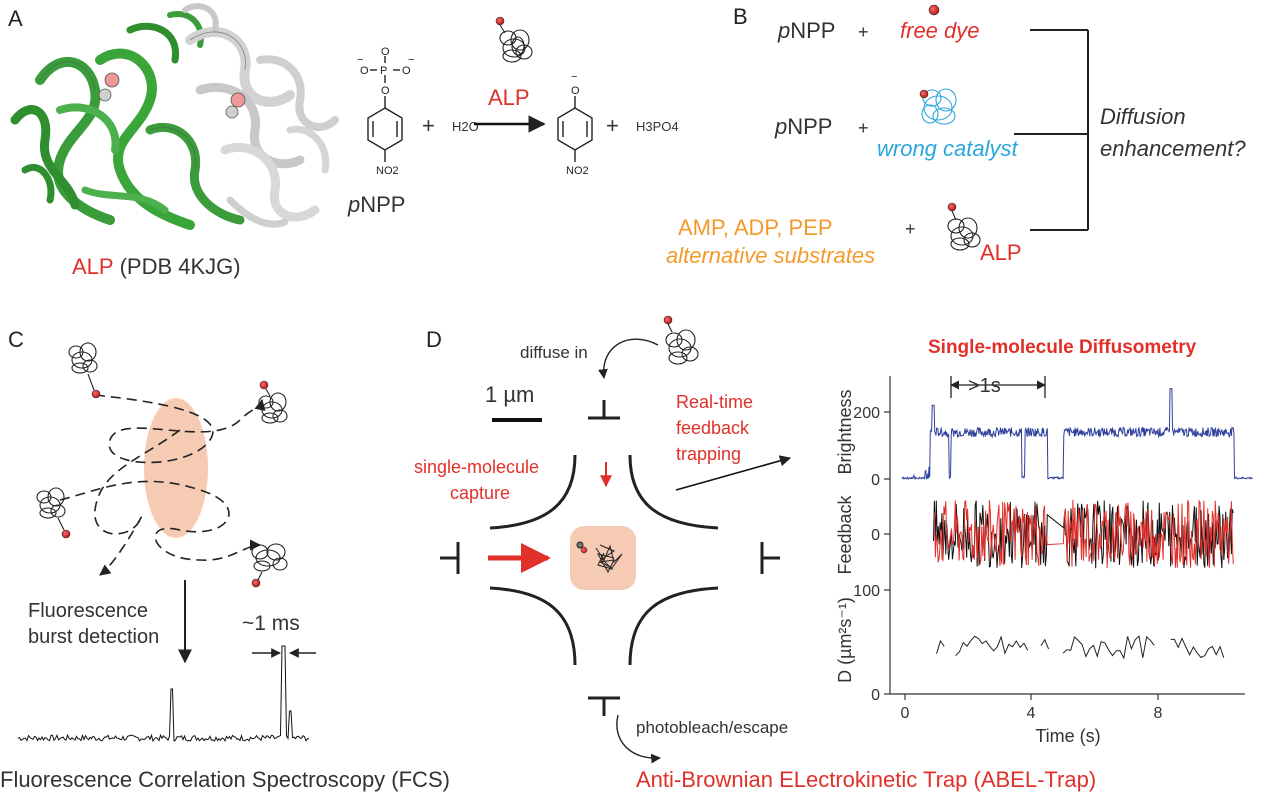  I want to click on pnpp-o-left: O, so click(364, 71).